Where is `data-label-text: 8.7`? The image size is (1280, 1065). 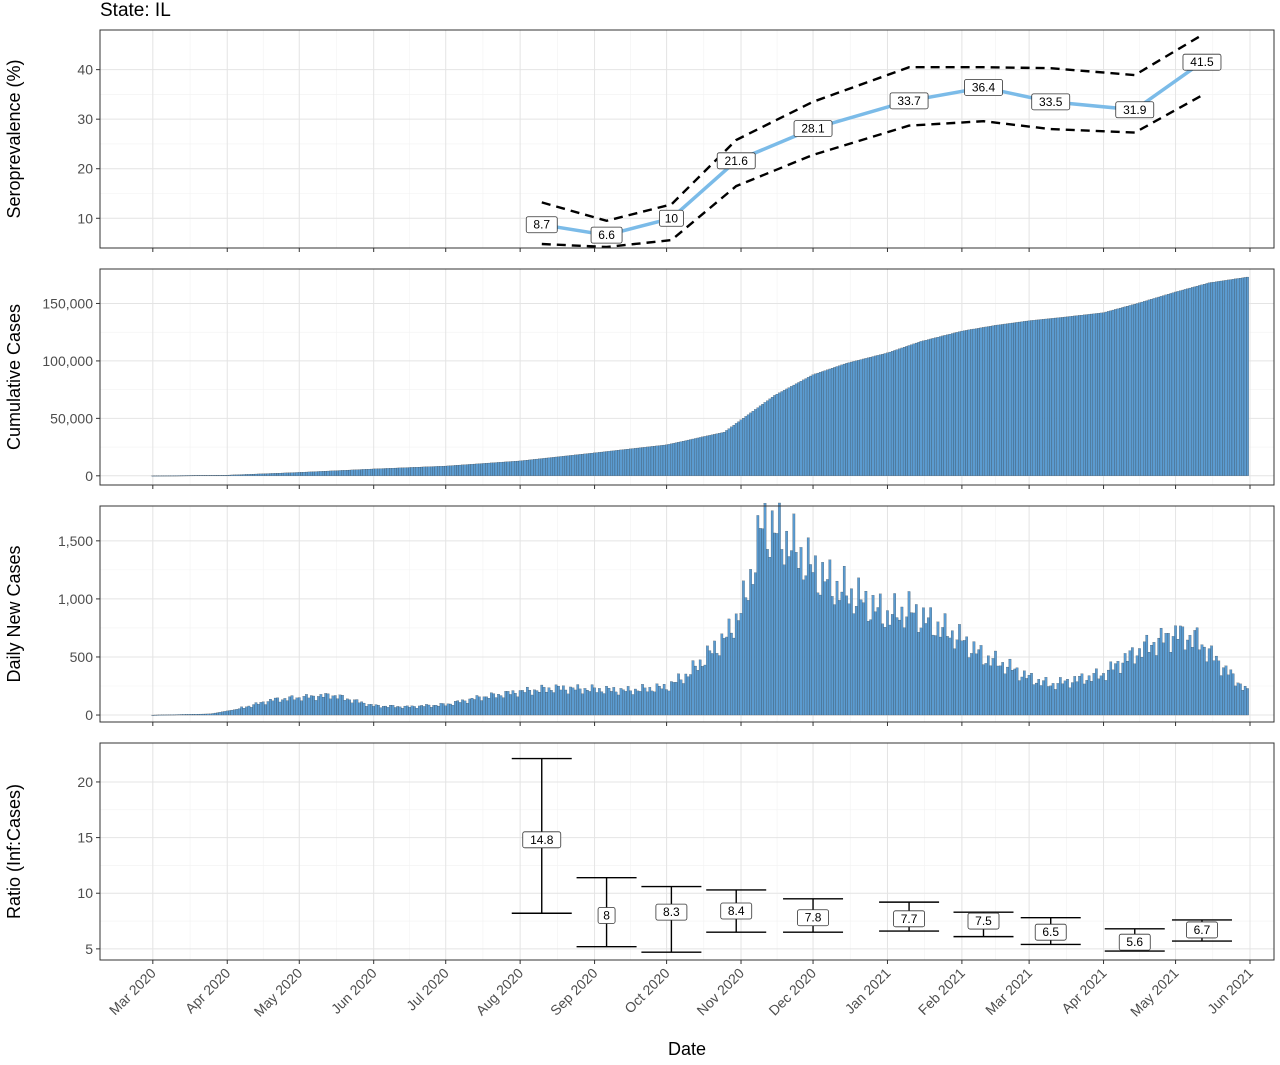 data-label-text: 8.7 is located at coordinates (541, 225).